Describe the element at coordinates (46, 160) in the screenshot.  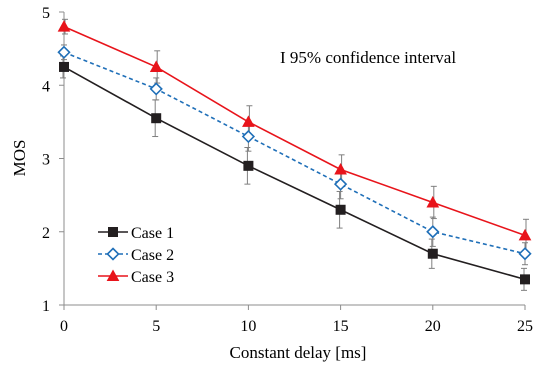
I see `y-tick-label: 3` at that location.